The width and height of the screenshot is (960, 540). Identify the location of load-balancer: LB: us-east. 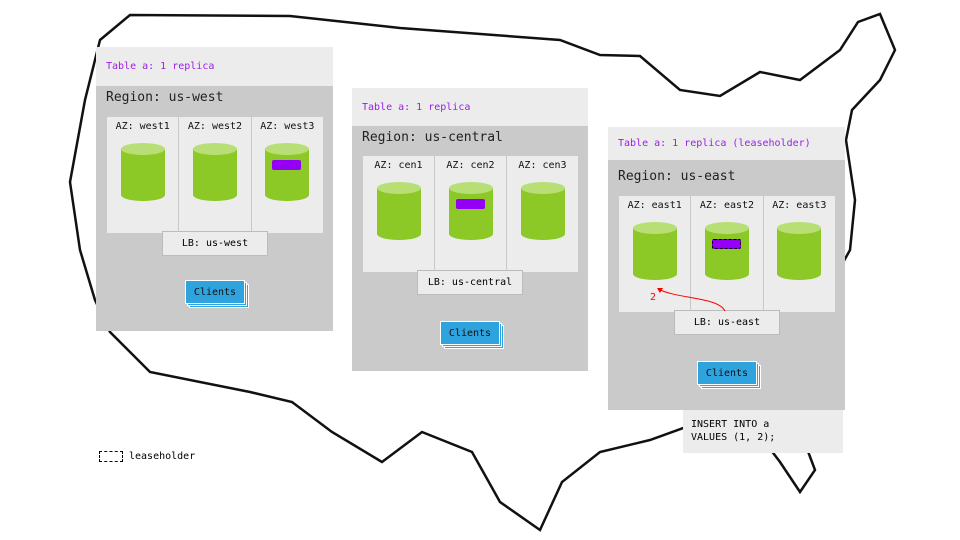
(727, 322).